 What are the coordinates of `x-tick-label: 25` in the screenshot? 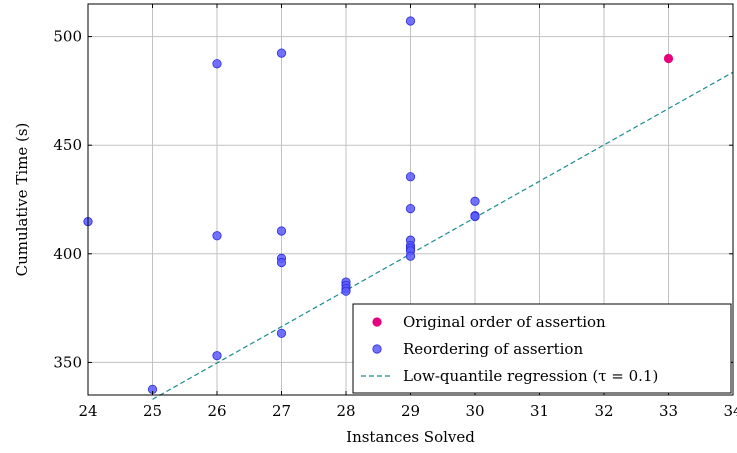 It's located at (152, 411).